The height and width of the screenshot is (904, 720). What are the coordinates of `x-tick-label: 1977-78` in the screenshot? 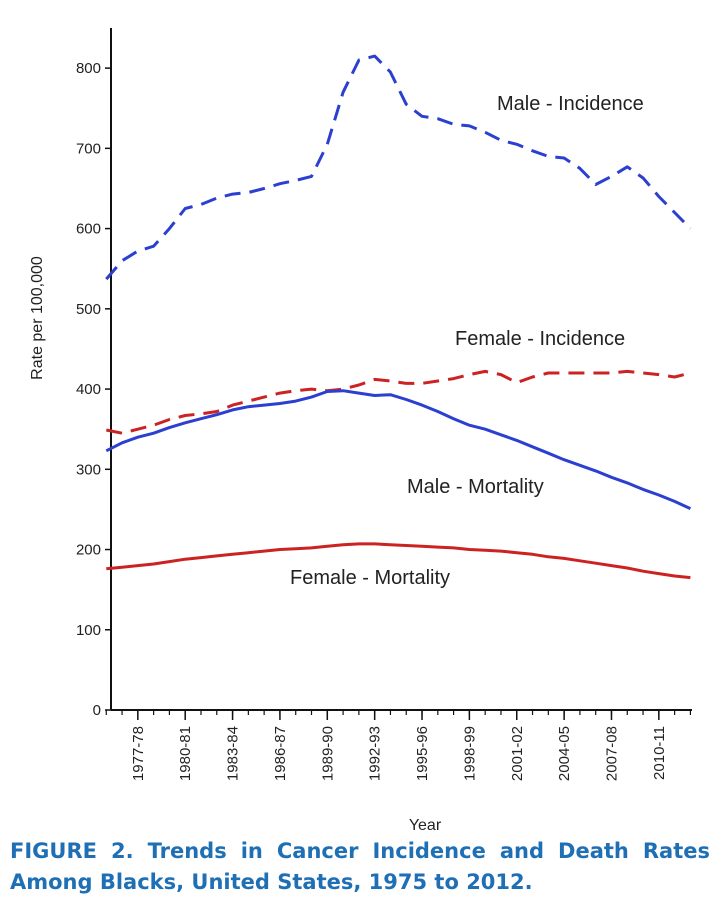 It's located at (138, 753).